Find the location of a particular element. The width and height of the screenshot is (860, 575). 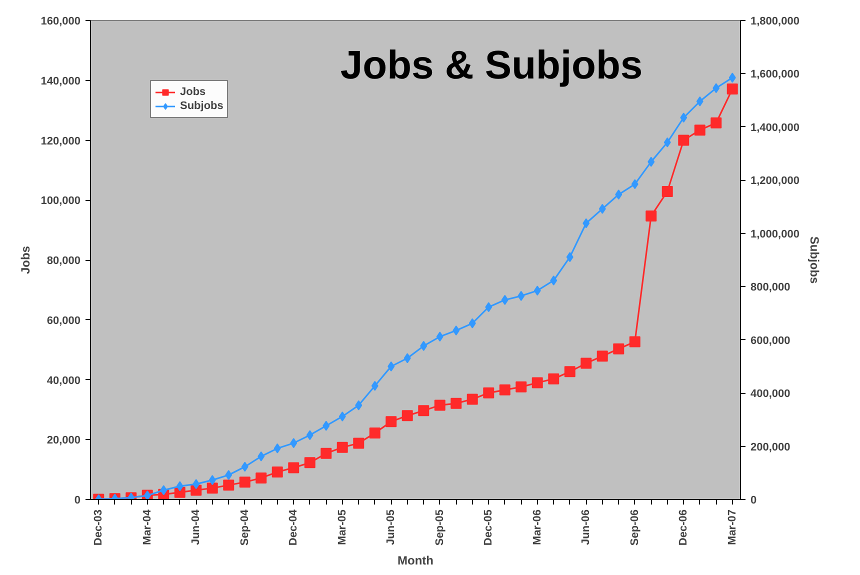

y2-tick-label: 400,000 is located at coordinates (770, 394).